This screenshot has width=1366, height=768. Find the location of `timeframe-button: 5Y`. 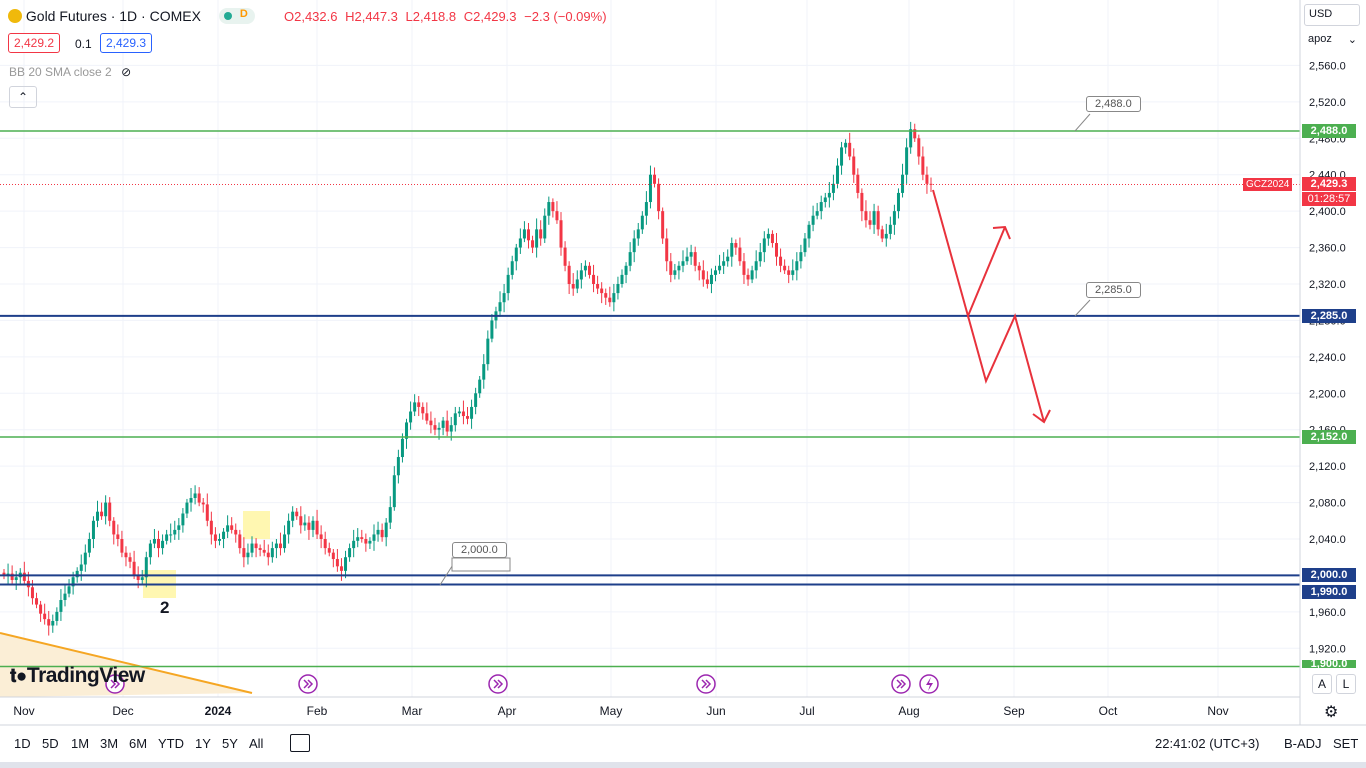

timeframe-button: 5Y is located at coordinates (230, 743).